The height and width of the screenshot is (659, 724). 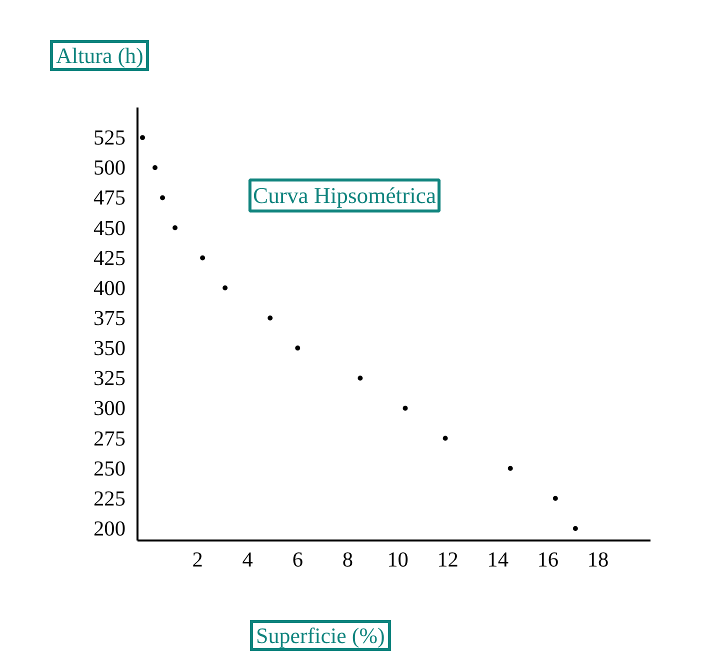 I want to click on x-tick-label: 12, so click(x=447, y=560).